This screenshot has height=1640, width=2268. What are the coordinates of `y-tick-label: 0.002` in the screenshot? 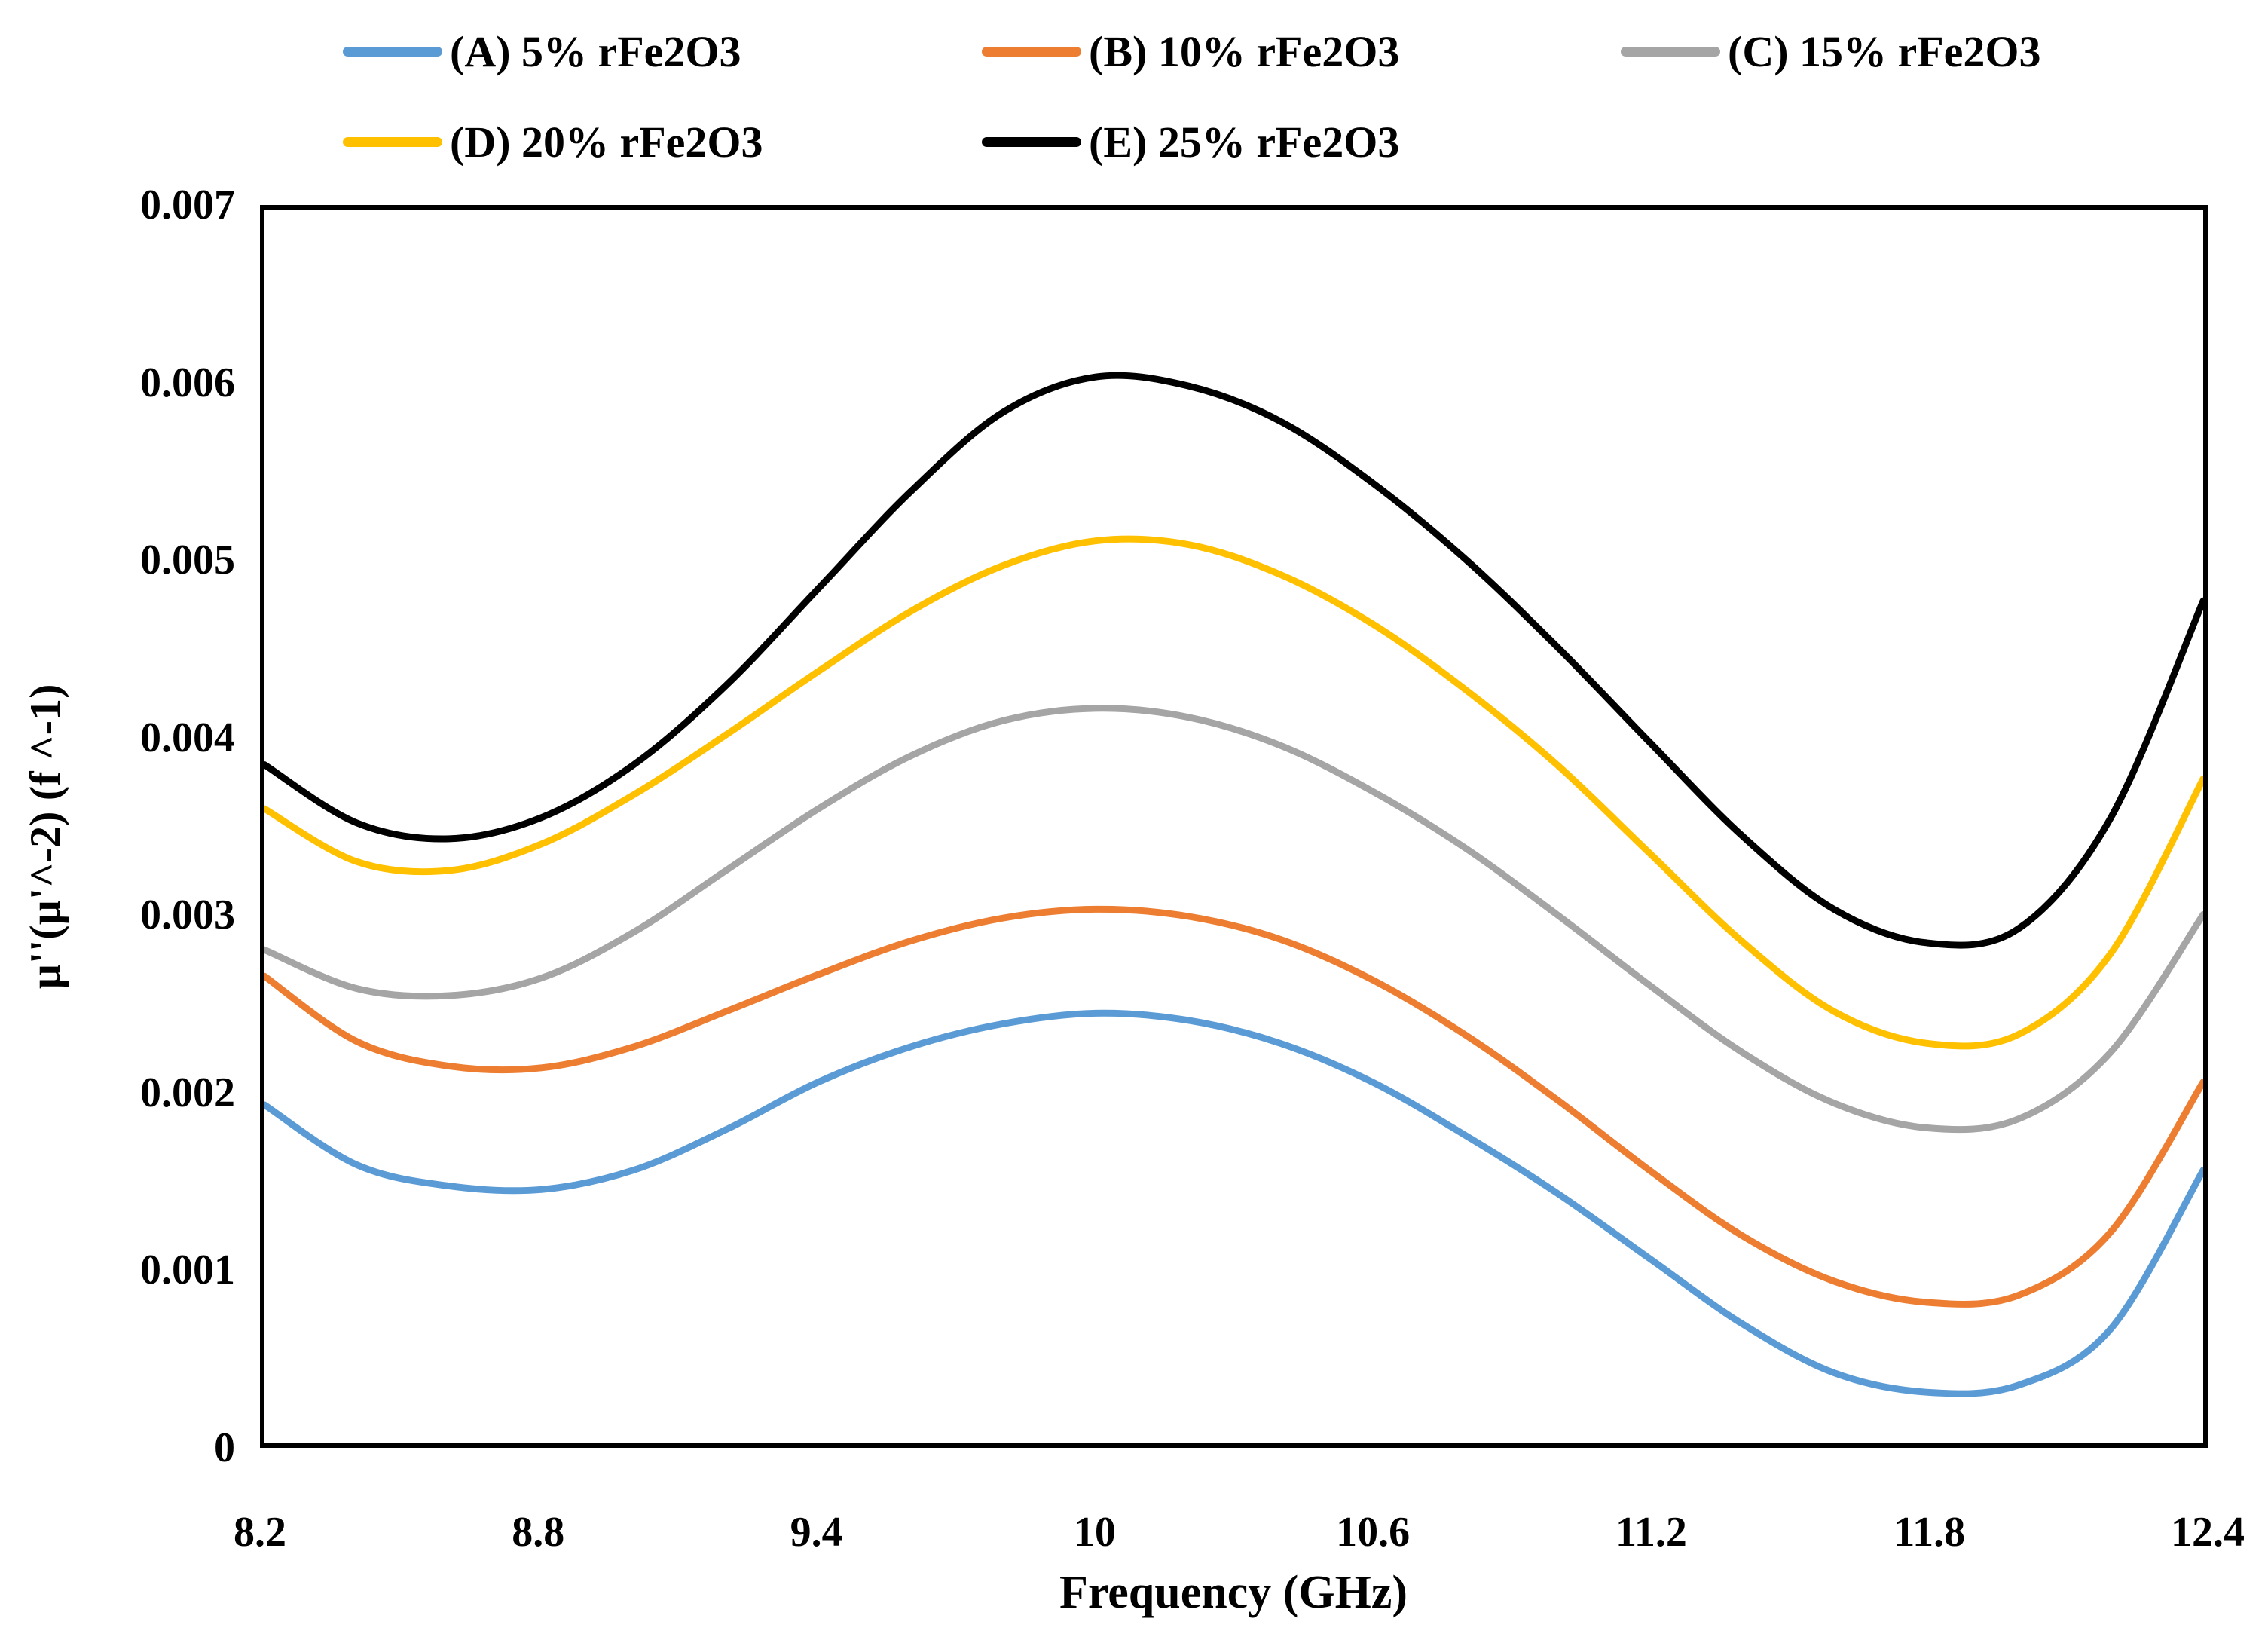 It's located at (187, 1092).